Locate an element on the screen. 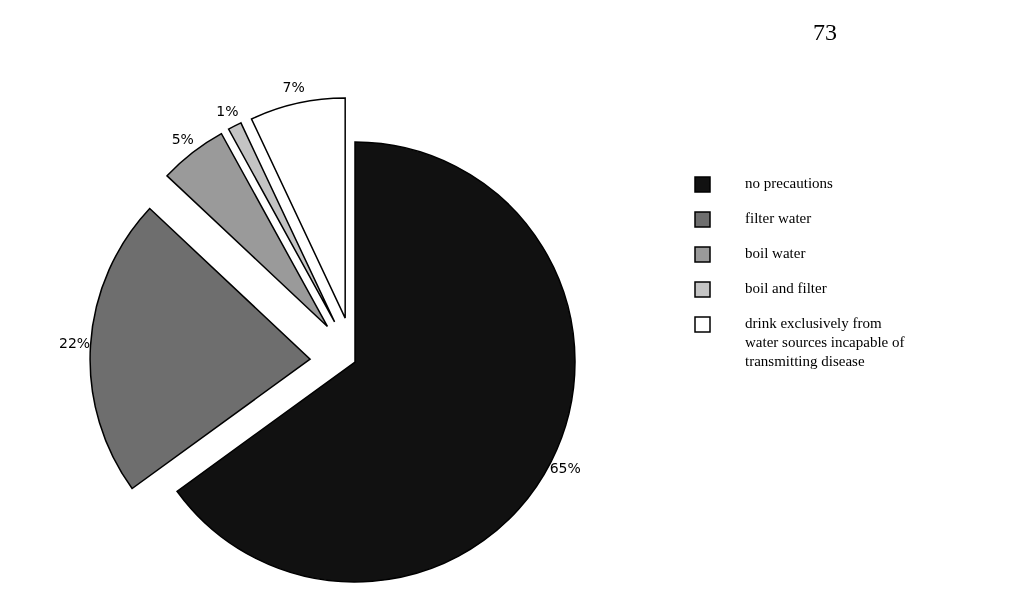 The width and height of the screenshot is (1035, 601). data-label: 7% is located at coordinates (293, 86).